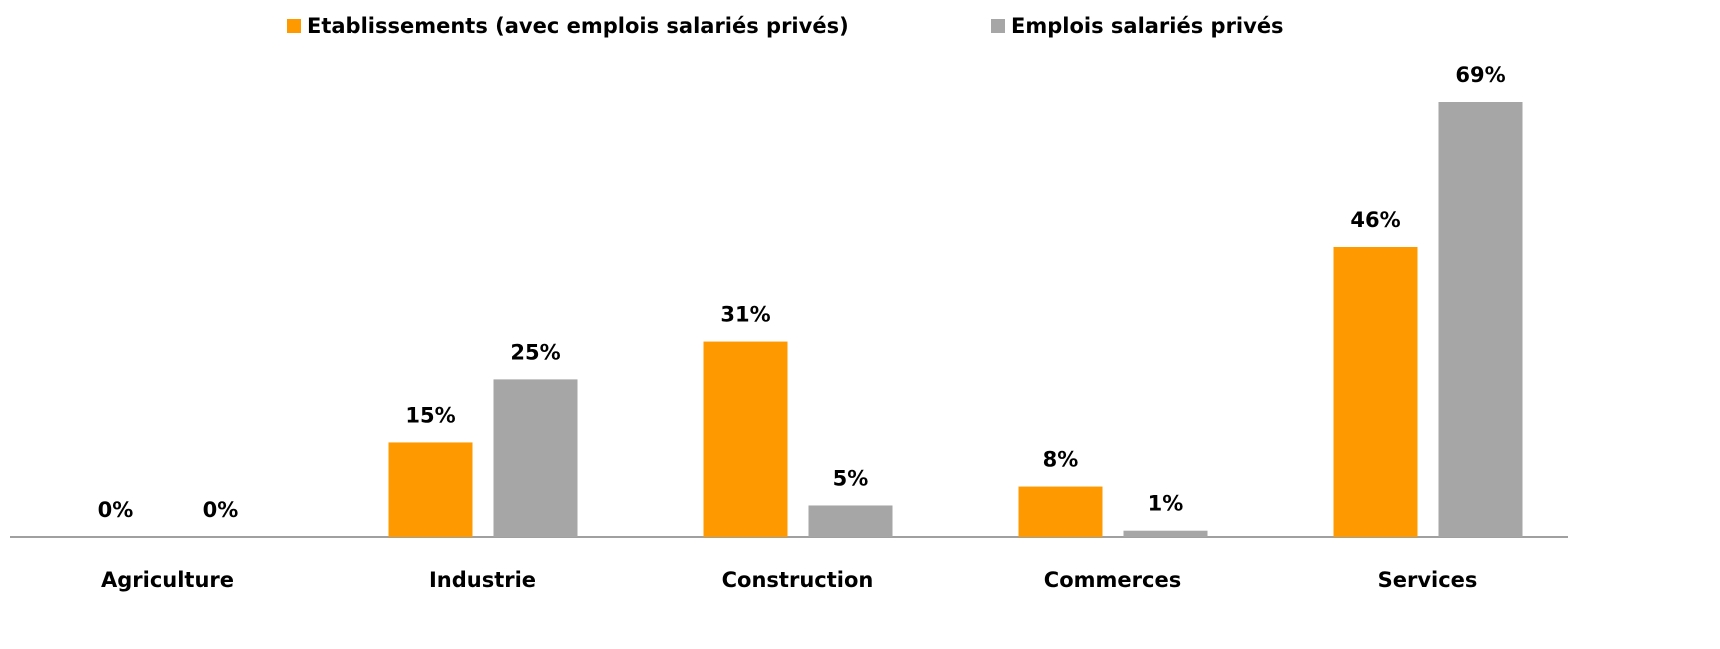 The width and height of the screenshot is (1720, 649). Describe the element at coordinates (1061, 460) in the screenshot. I see `data-label: 8%` at that location.